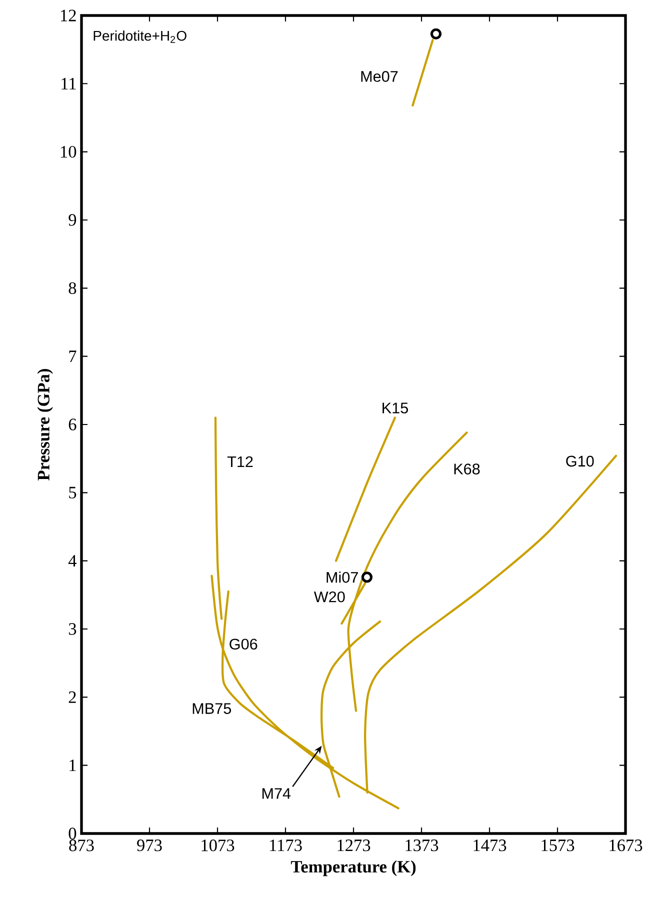 The image size is (656, 905). Describe the element at coordinates (73, 766) in the screenshot. I see `y-tick-label: 1` at that location.